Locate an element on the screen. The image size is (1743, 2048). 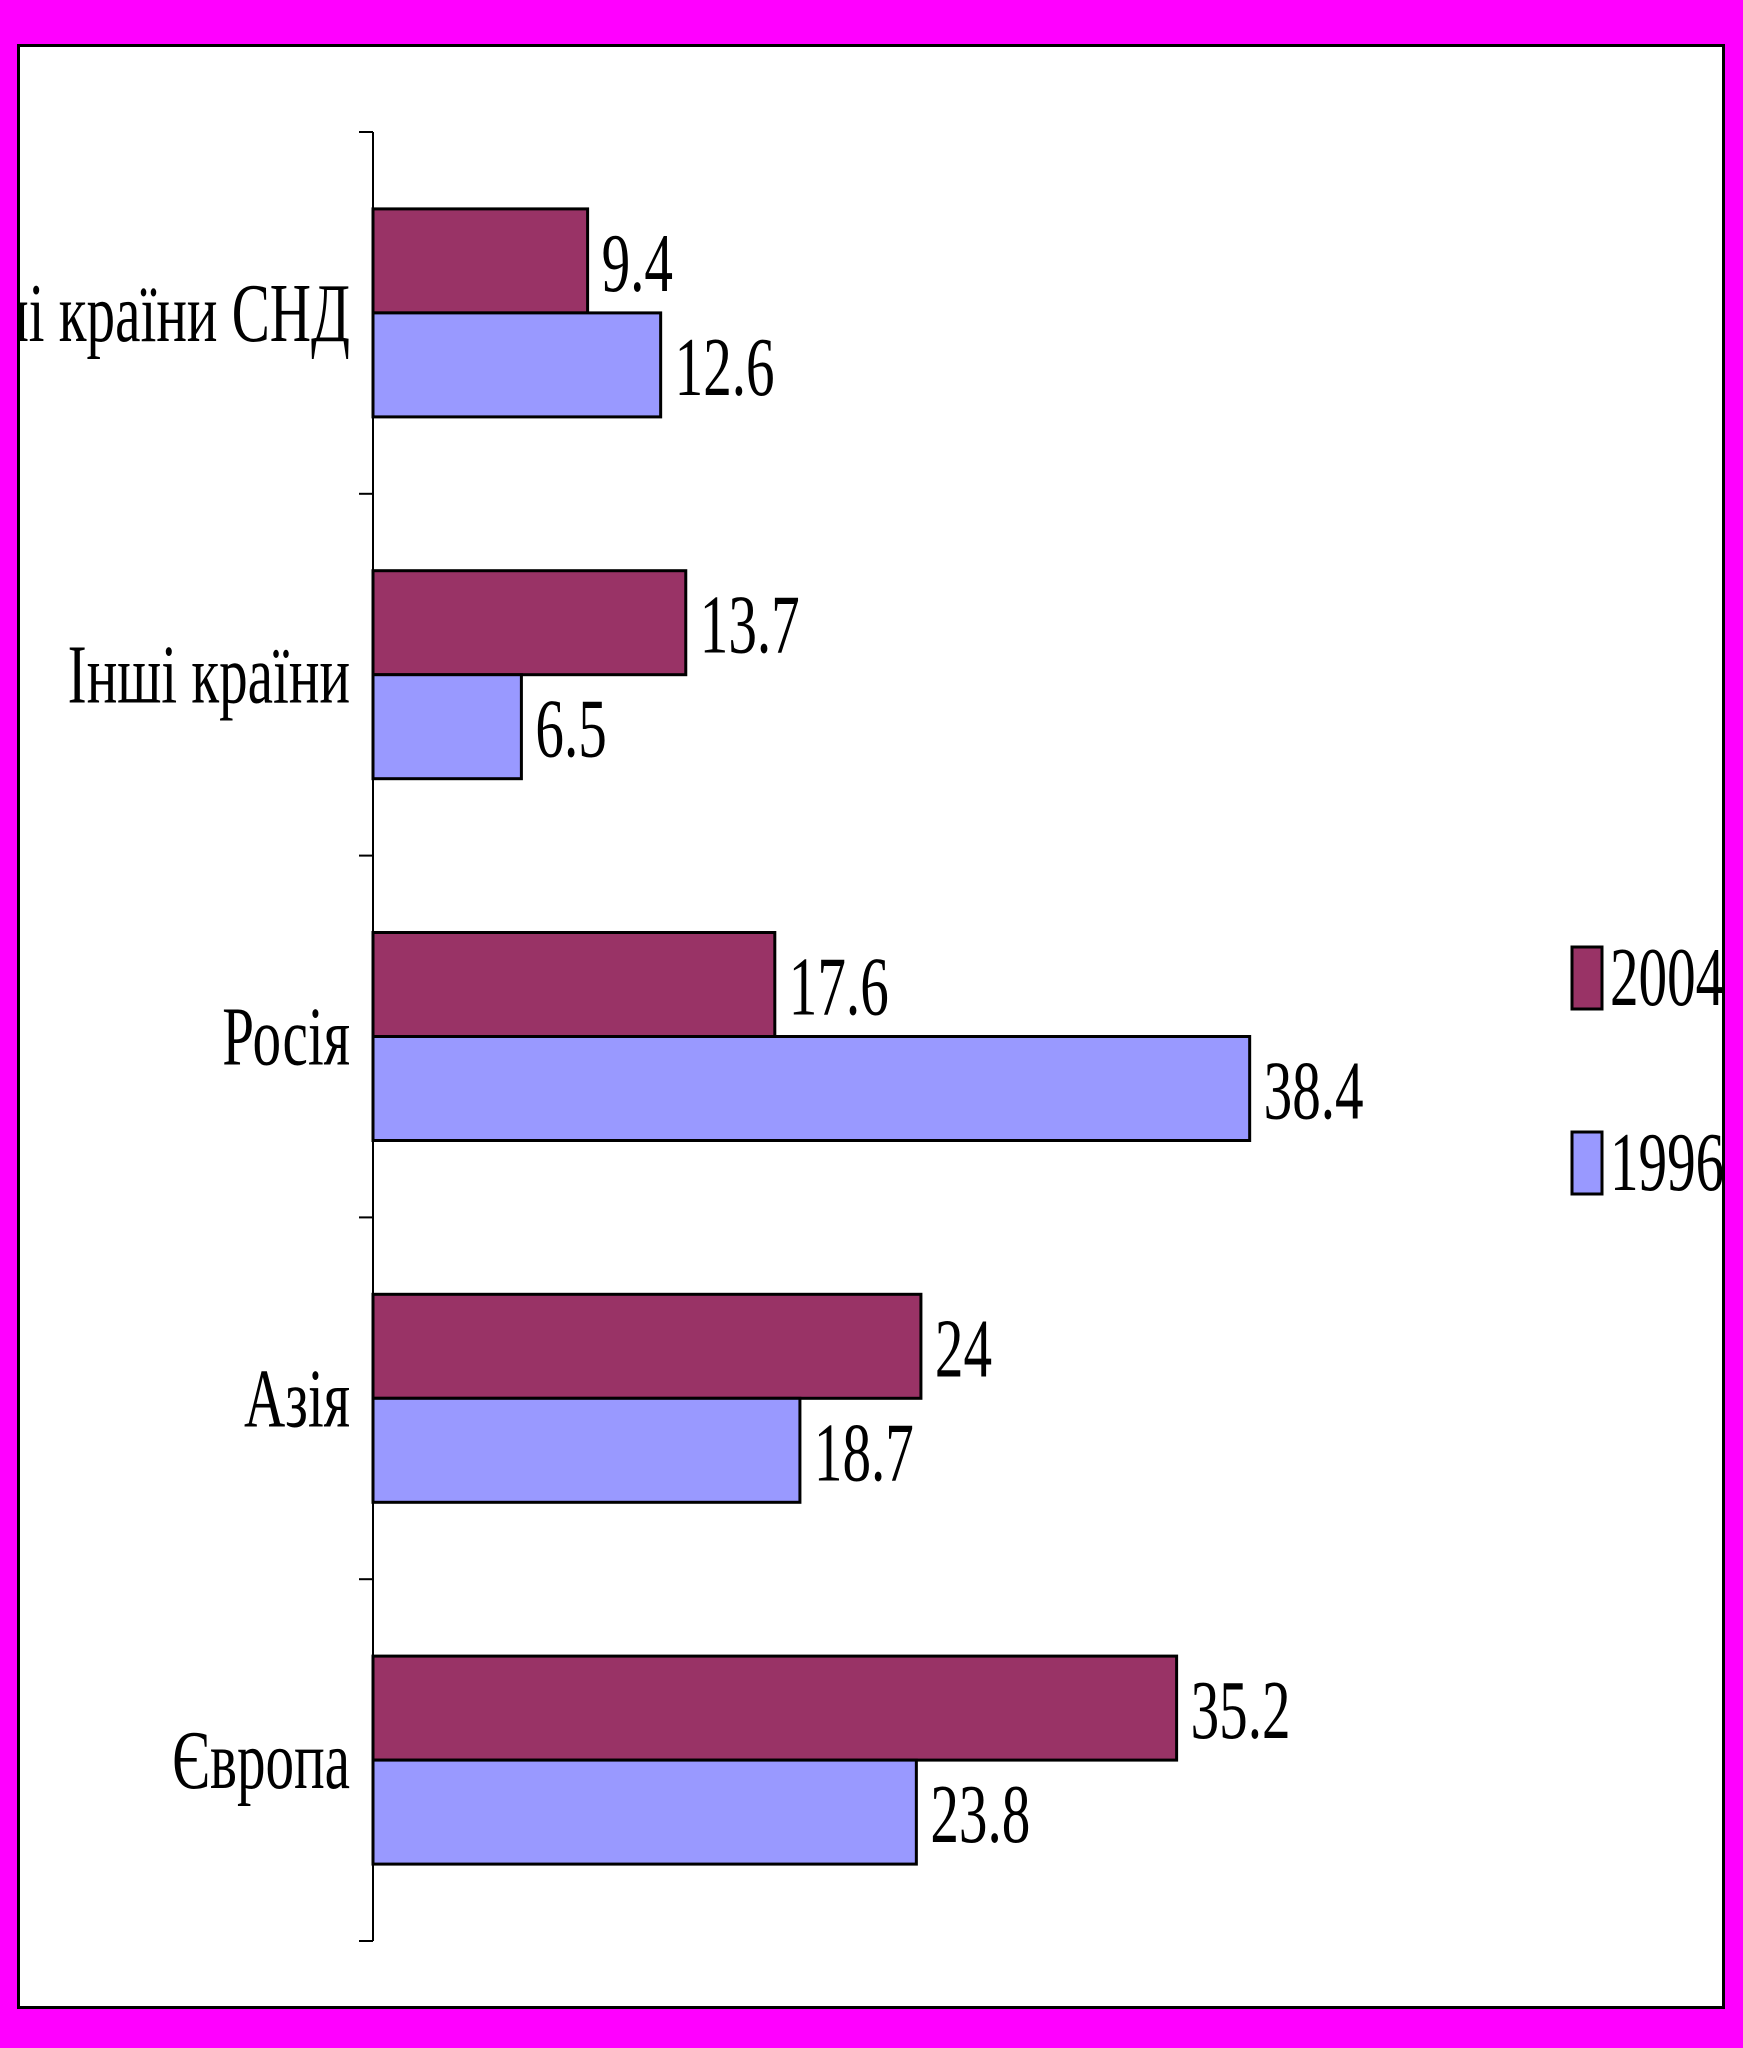
data-label-2004: 35.2 is located at coordinates (1241, 1710).